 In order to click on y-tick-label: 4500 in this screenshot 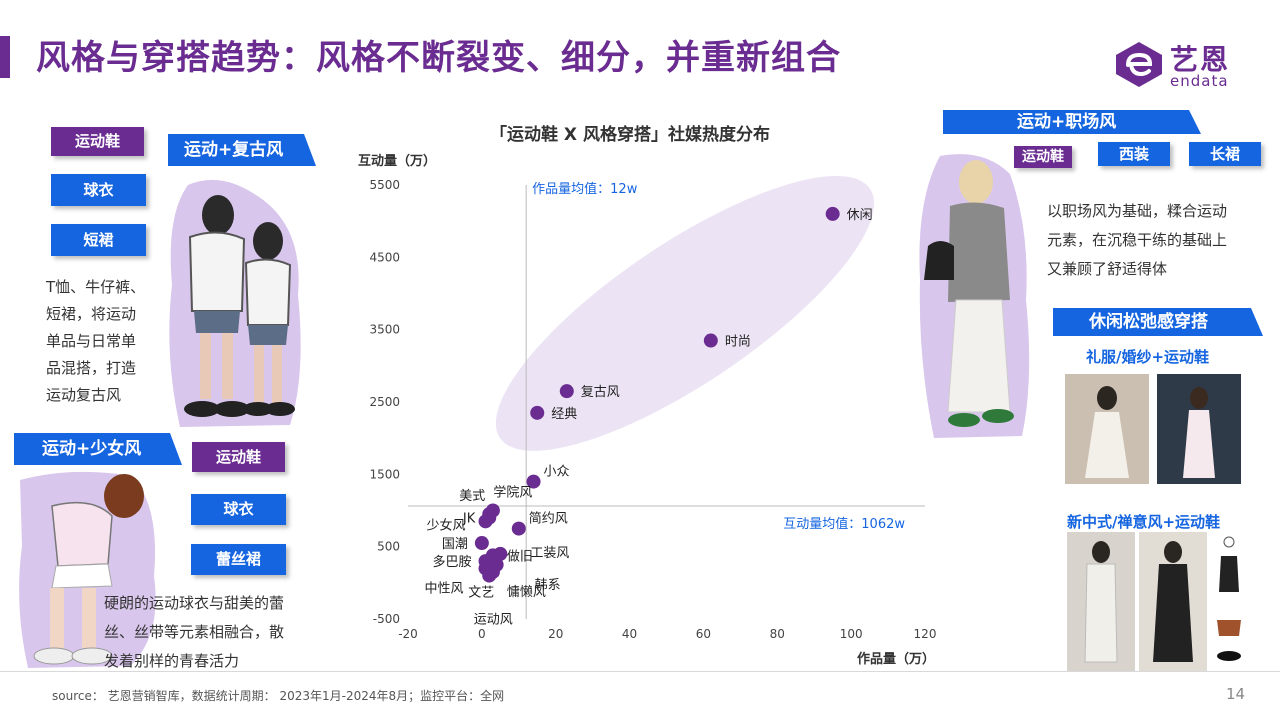, I will do `click(384, 257)`.